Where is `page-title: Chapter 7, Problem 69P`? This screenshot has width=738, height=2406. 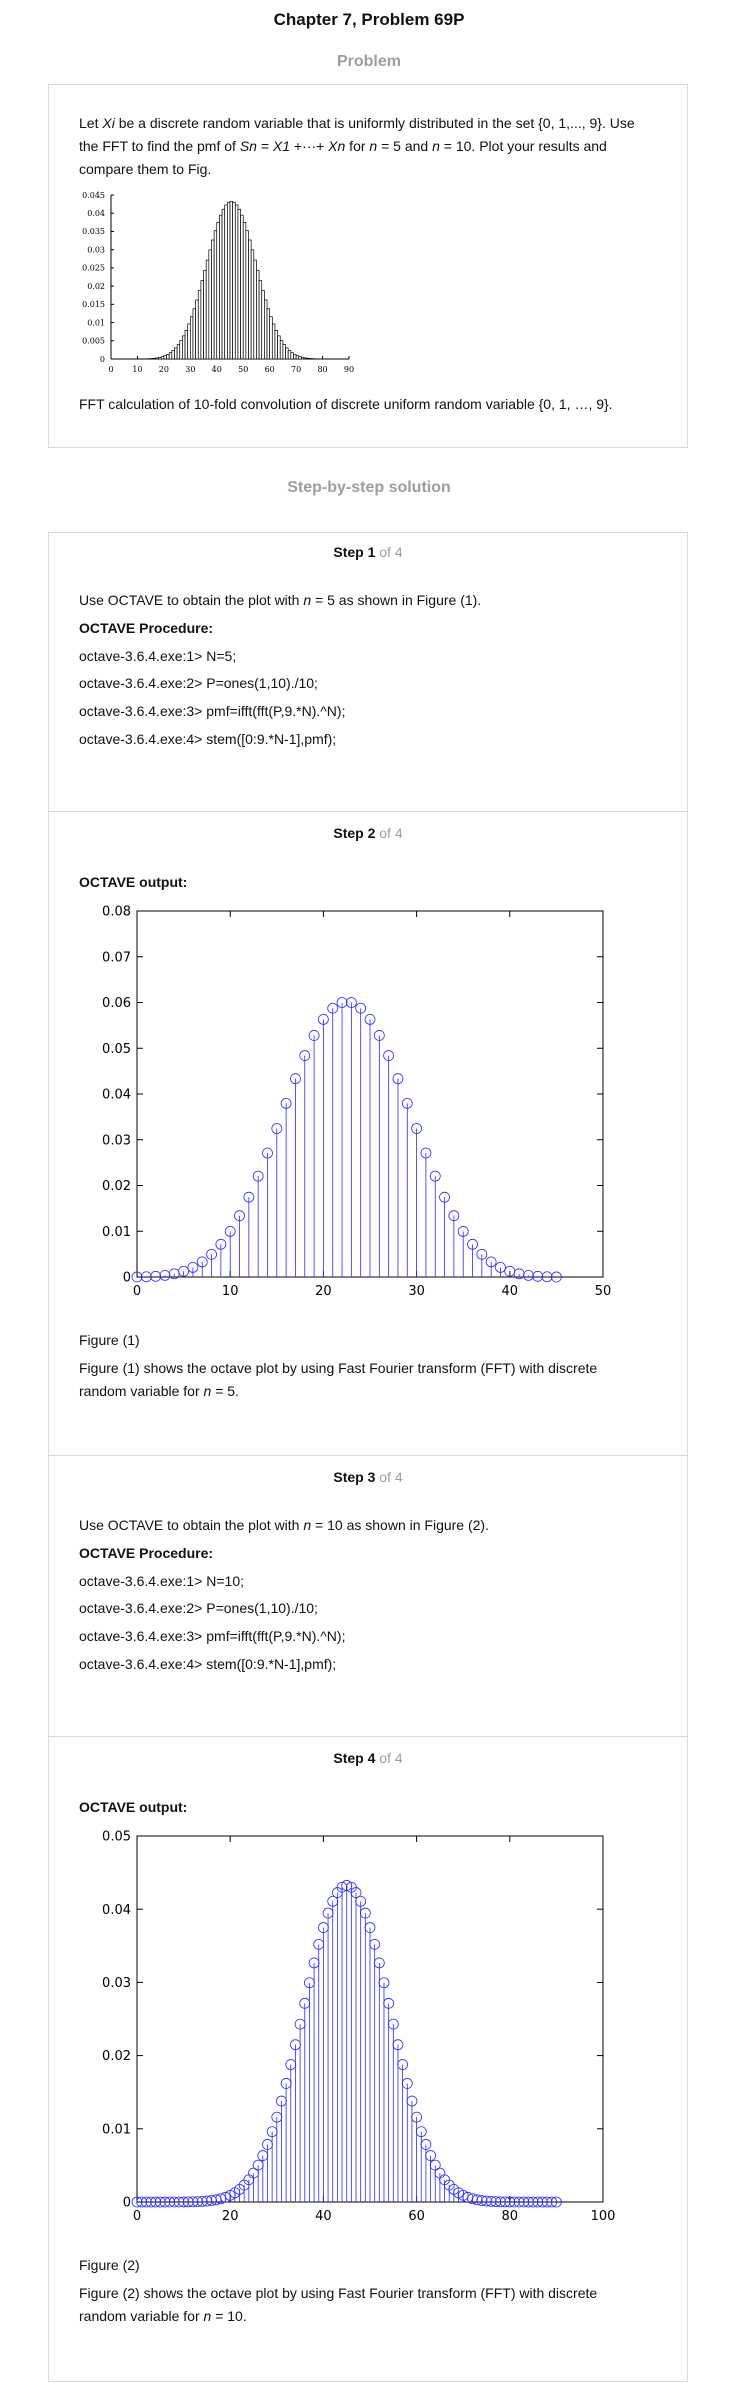
page-title: Chapter 7, Problem 69P is located at coordinates (369, 19).